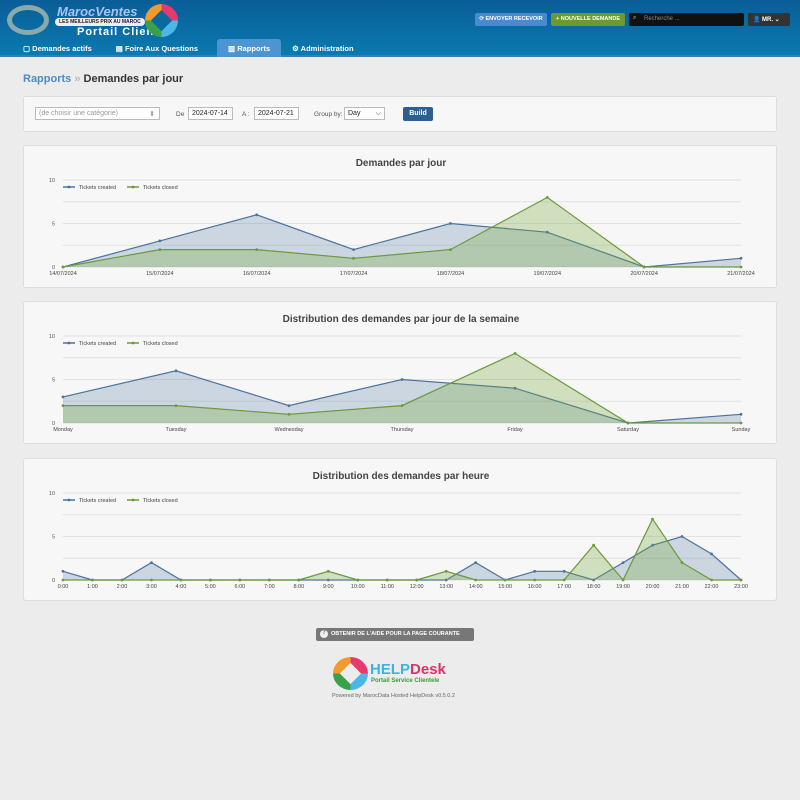  I want to click on search-icon: ⌕, so click(635, 18).